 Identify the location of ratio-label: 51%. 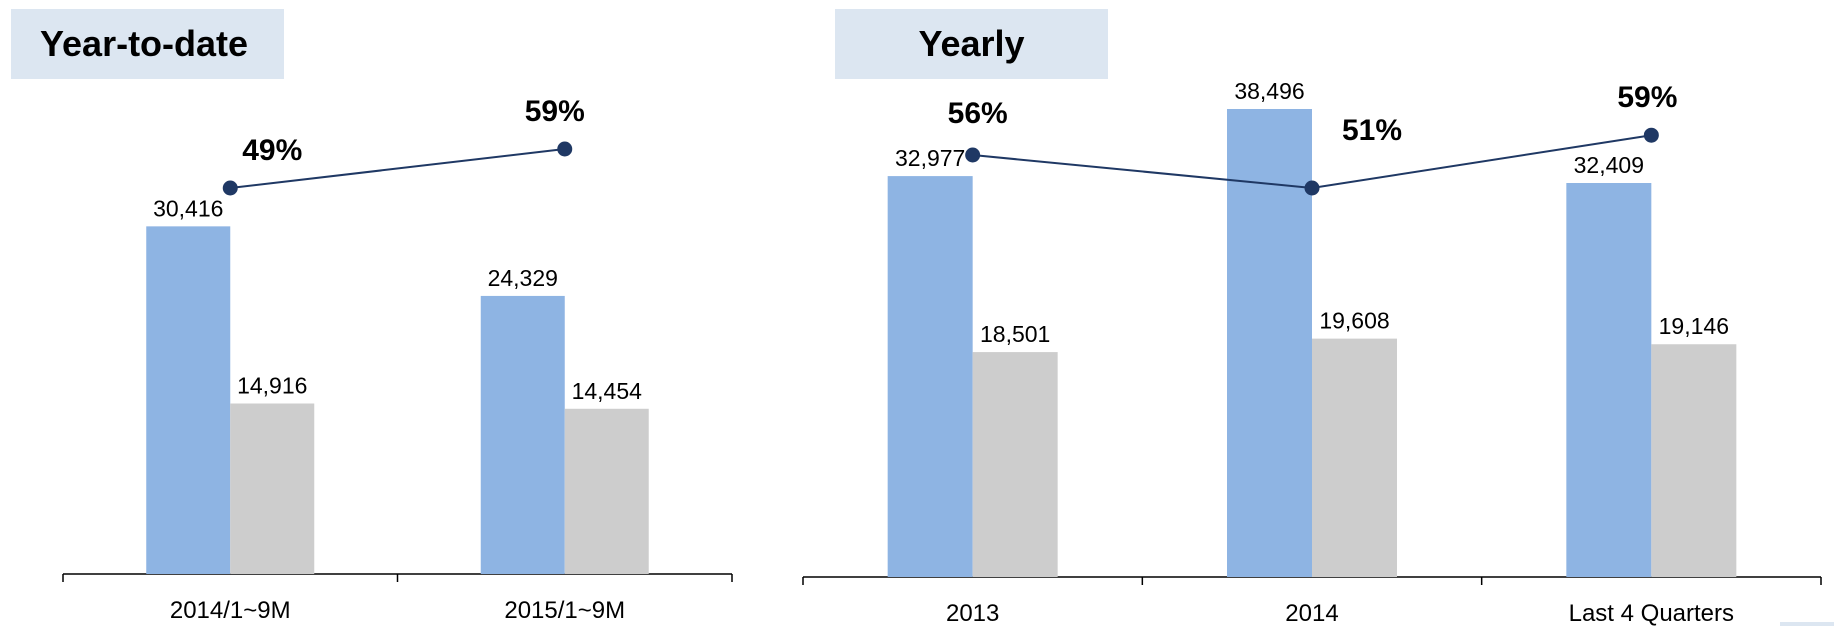
(1372, 130).